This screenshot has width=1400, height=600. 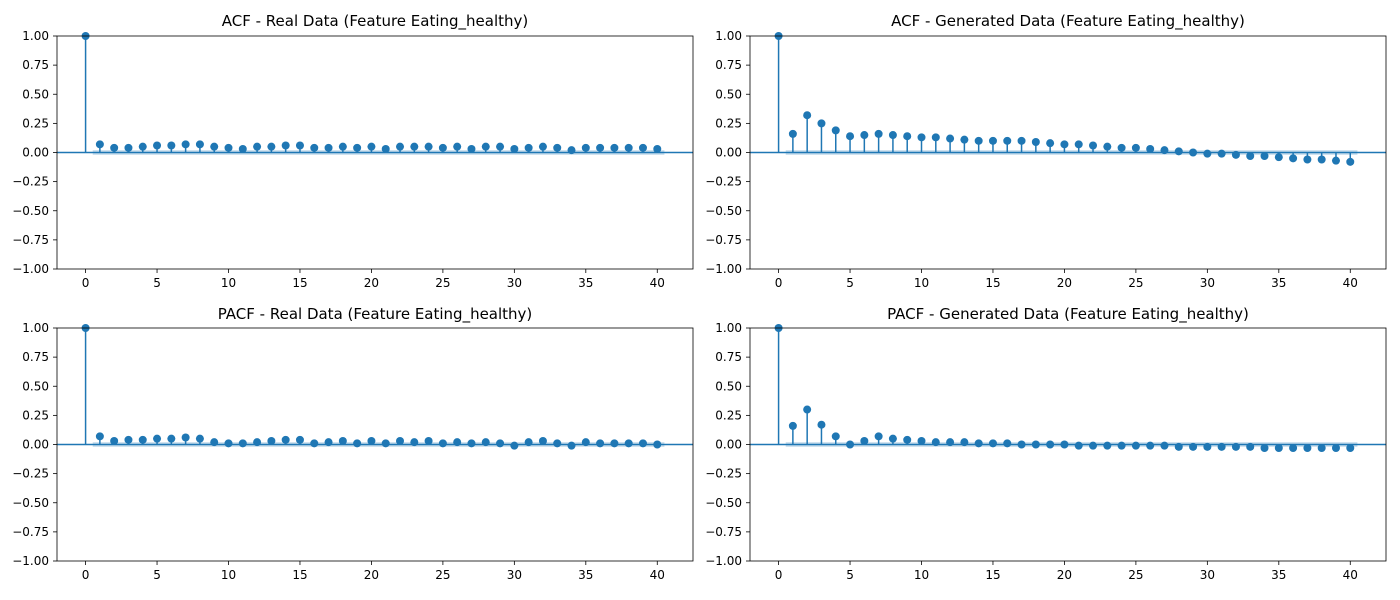 I want to click on x-tick-label: 25, so click(x=1135, y=575).